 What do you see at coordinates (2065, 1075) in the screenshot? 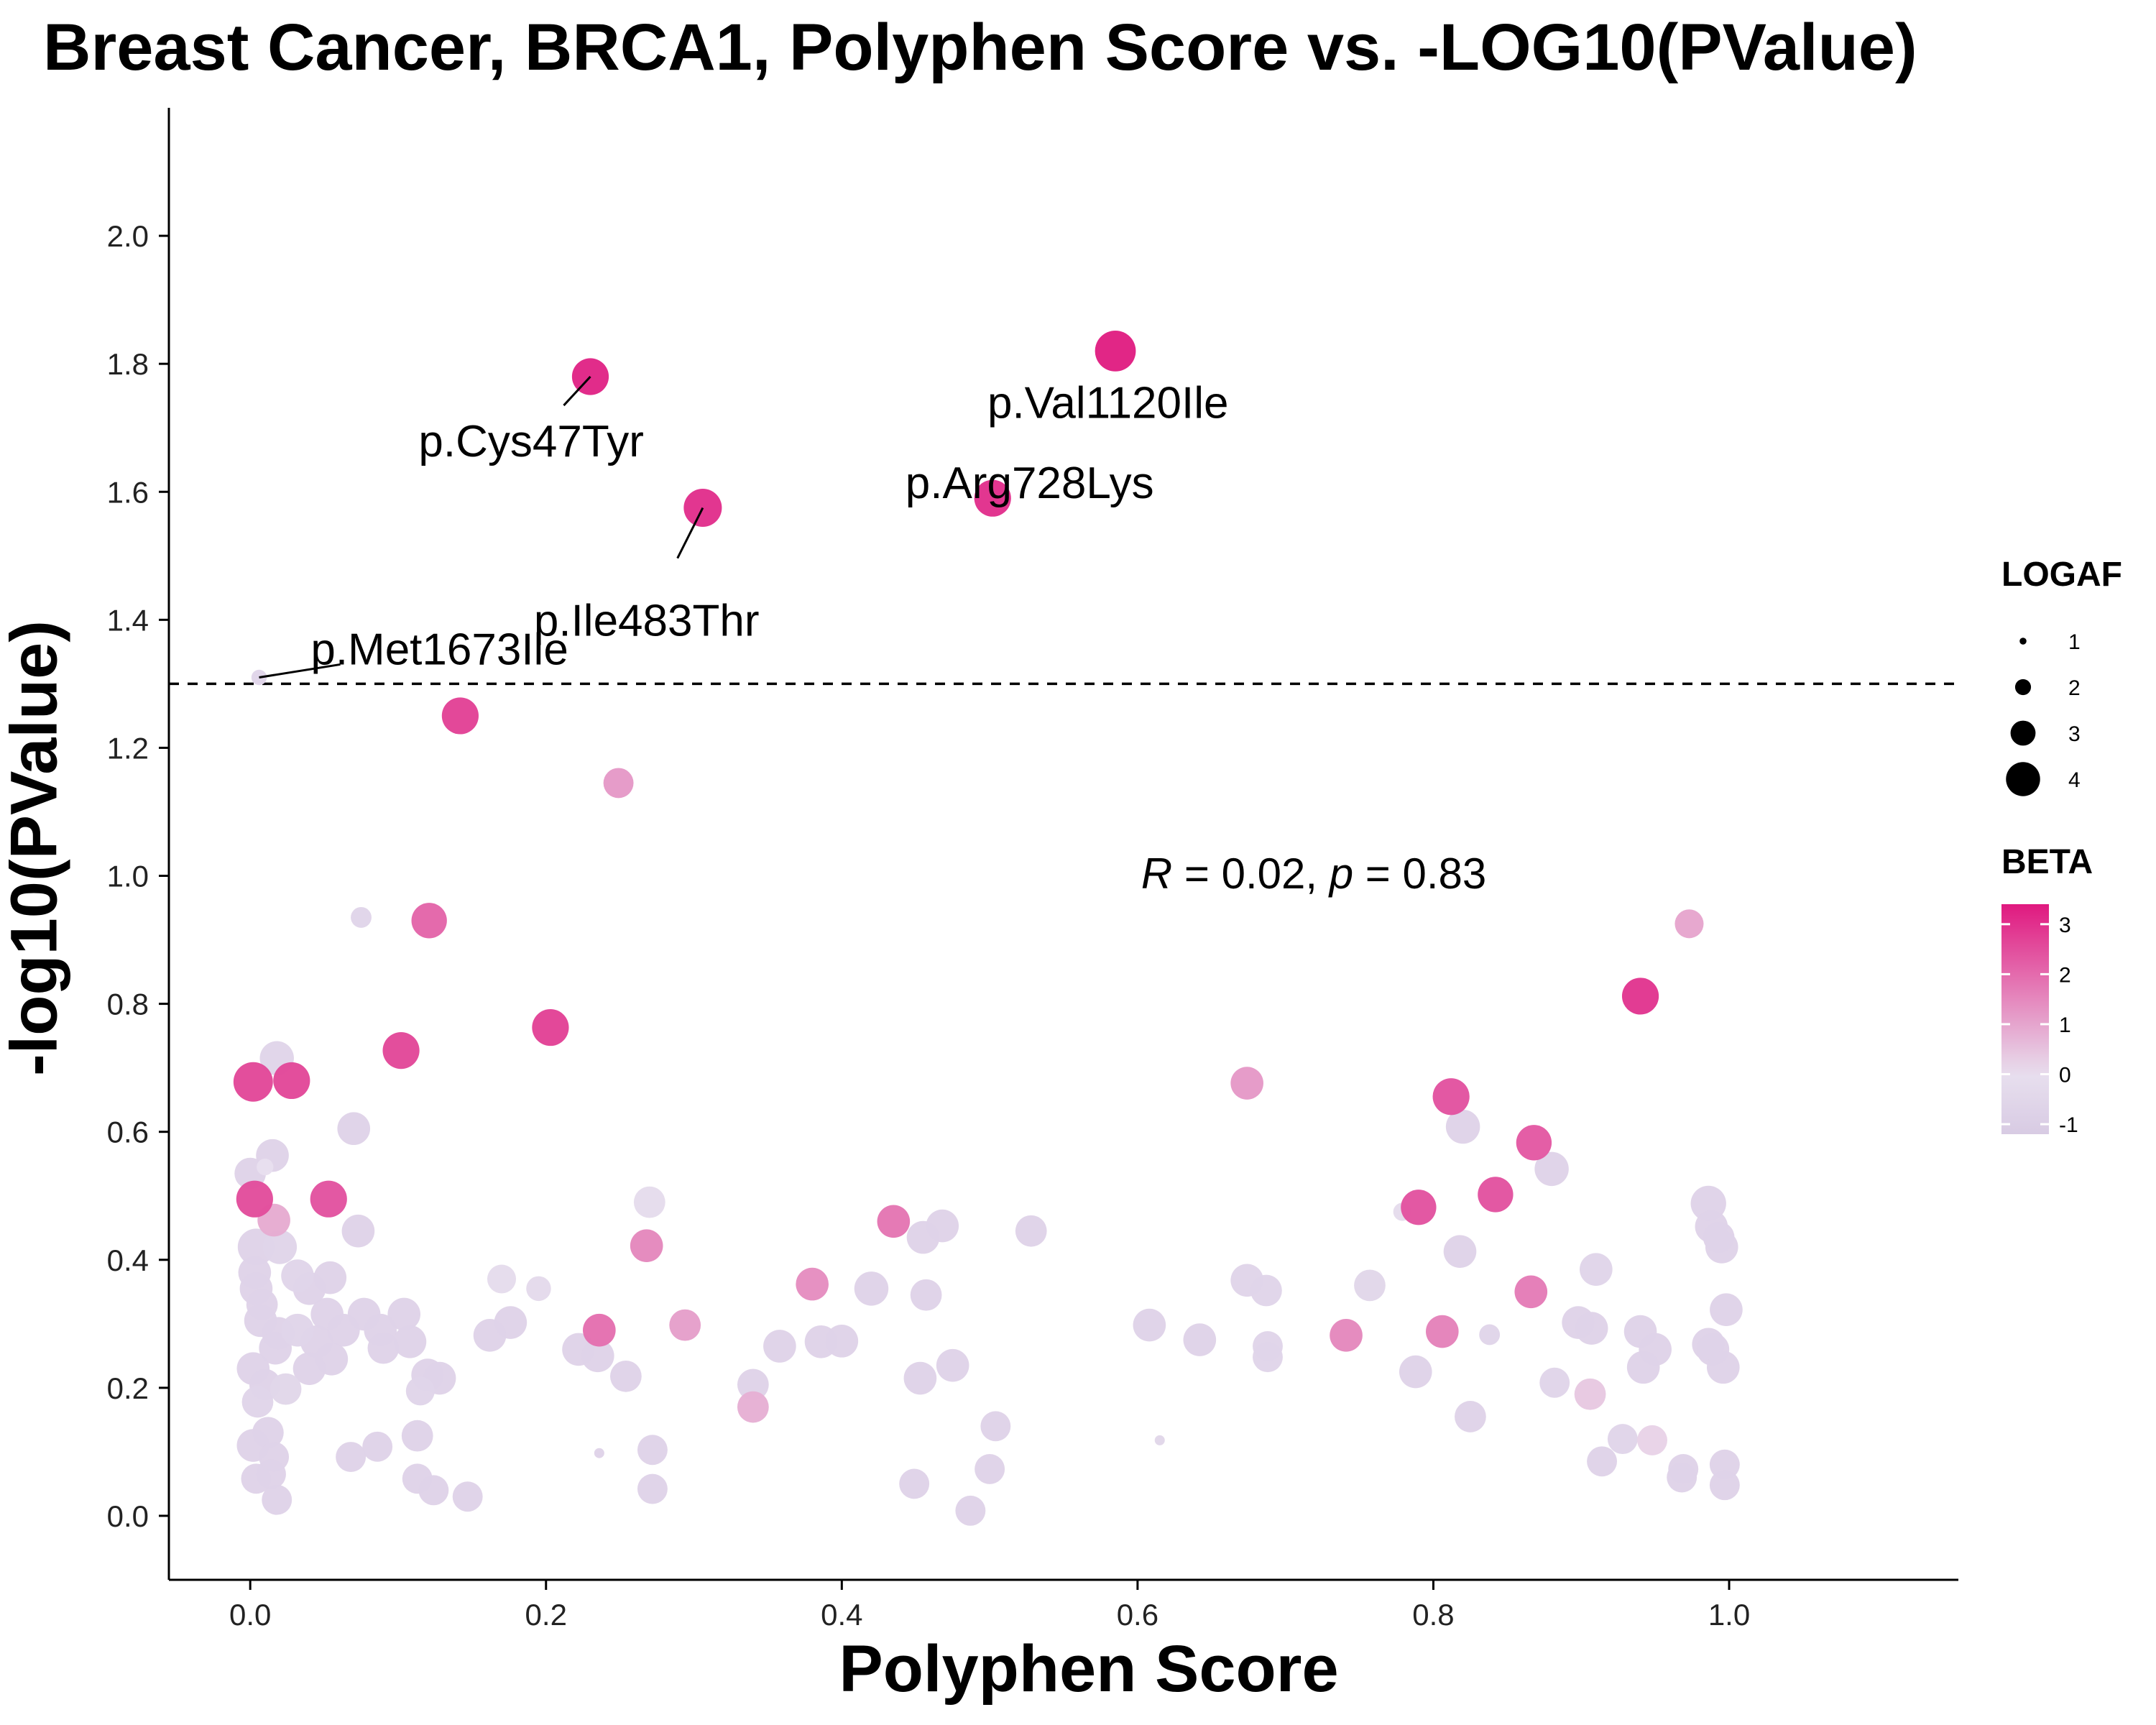
I see `color-legend-label: 0` at bounding box center [2065, 1075].